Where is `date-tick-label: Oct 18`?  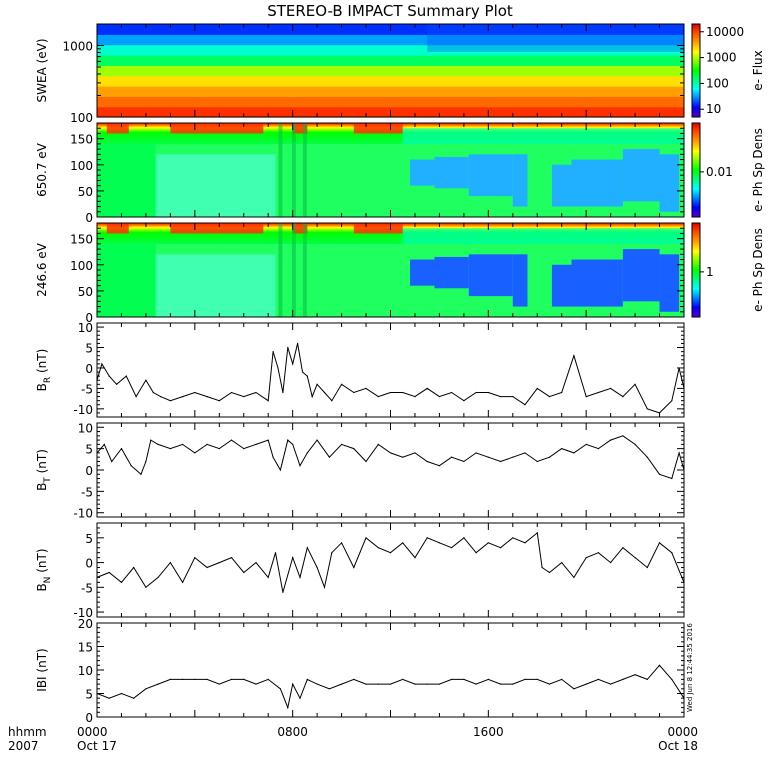 date-tick-label: Oct 18 is located at coordinates (678, 746).